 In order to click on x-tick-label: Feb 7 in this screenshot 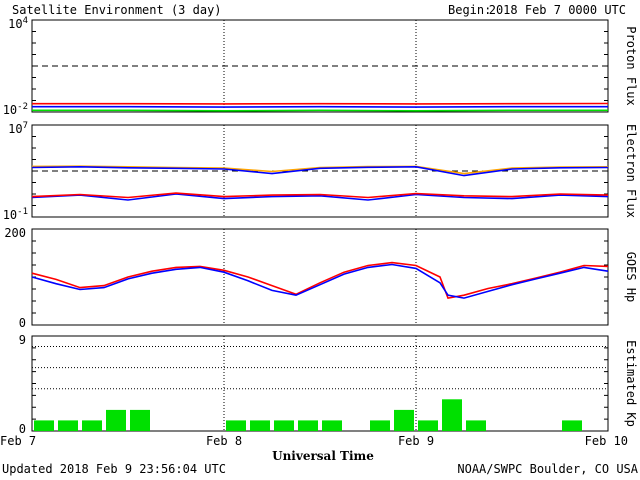, I will do `click(18, 441)`.